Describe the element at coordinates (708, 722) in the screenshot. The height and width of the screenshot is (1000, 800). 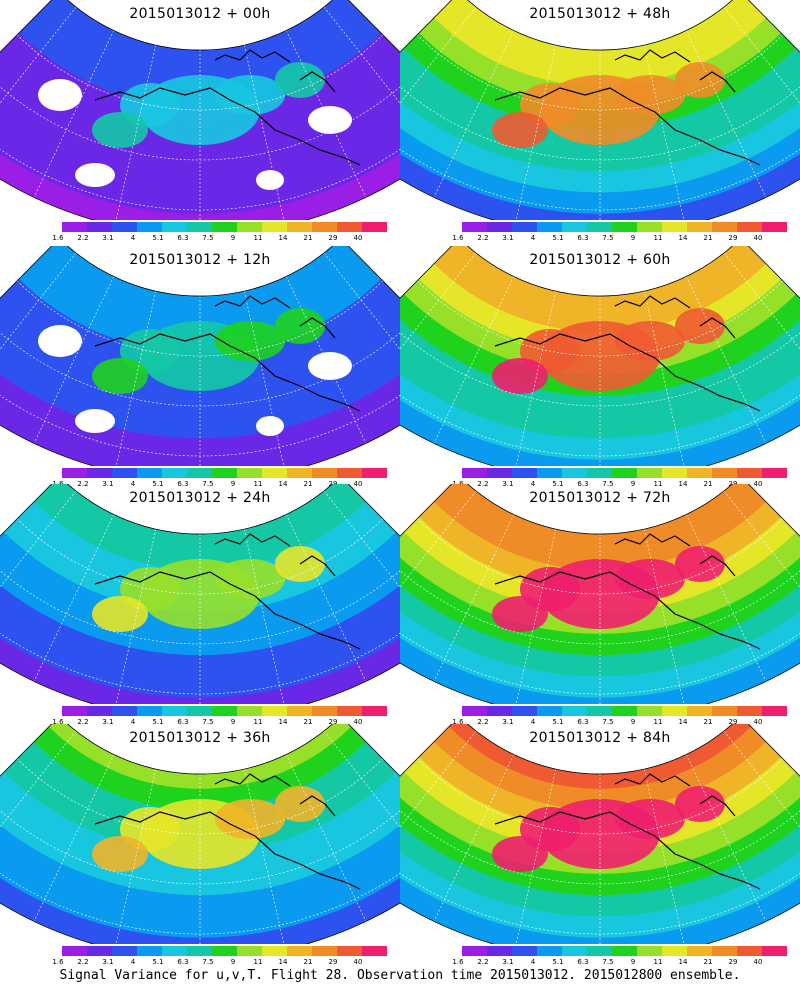
I see `colorbar-tick-label: 21` at that location.